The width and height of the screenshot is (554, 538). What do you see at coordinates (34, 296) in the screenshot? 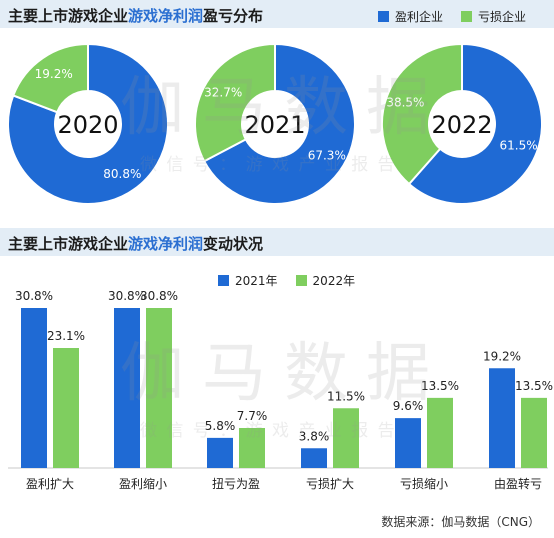
I see `bar-label-2021-1: 30.8%` at bounding box center [34, 296].